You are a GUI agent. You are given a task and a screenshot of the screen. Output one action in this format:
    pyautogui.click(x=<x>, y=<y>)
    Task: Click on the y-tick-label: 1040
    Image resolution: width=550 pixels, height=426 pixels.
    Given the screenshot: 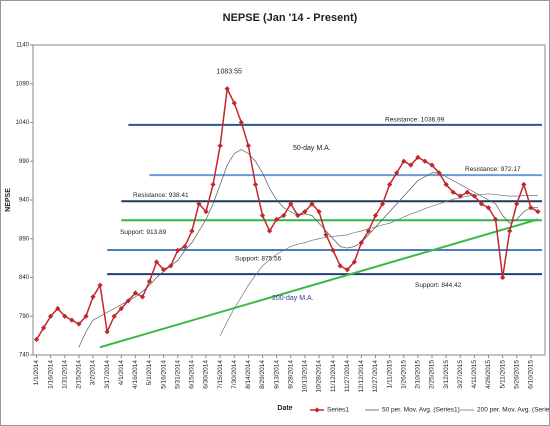 What is the action you would take?
    pyautogui.click(x=23, y=123)
    